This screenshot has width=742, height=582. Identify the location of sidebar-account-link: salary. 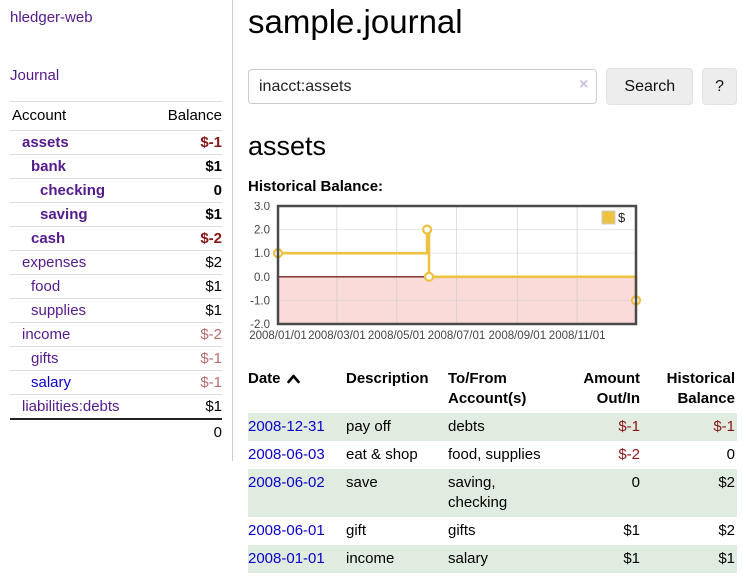
(51, 382).